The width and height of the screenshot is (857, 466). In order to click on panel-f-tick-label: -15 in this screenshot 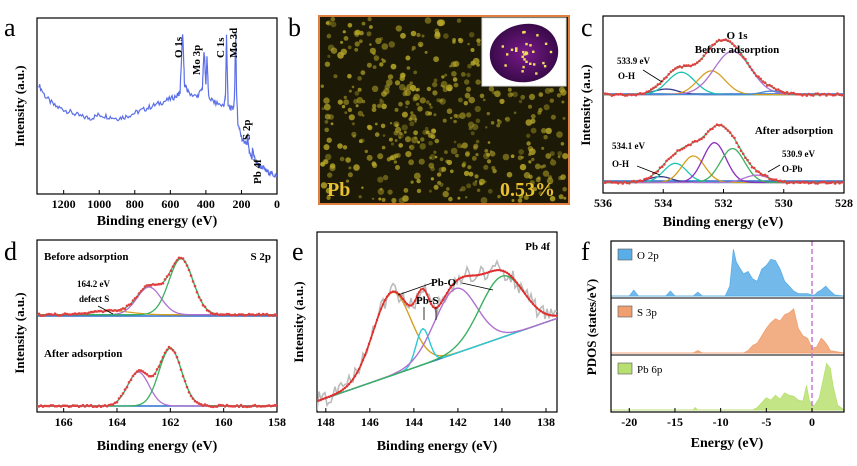, I will do `click(675, 422)`.